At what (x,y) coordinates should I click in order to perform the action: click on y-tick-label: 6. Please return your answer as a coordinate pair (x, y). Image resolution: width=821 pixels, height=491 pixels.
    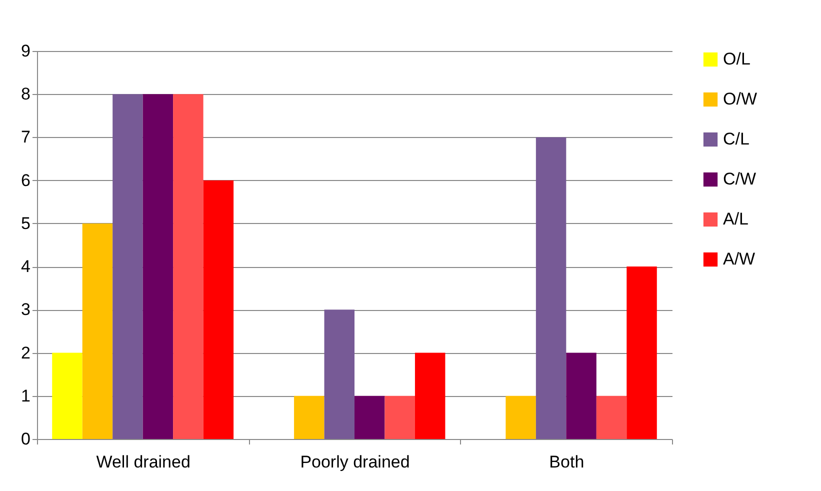
    Looking at the image, I should click on (25, 180).